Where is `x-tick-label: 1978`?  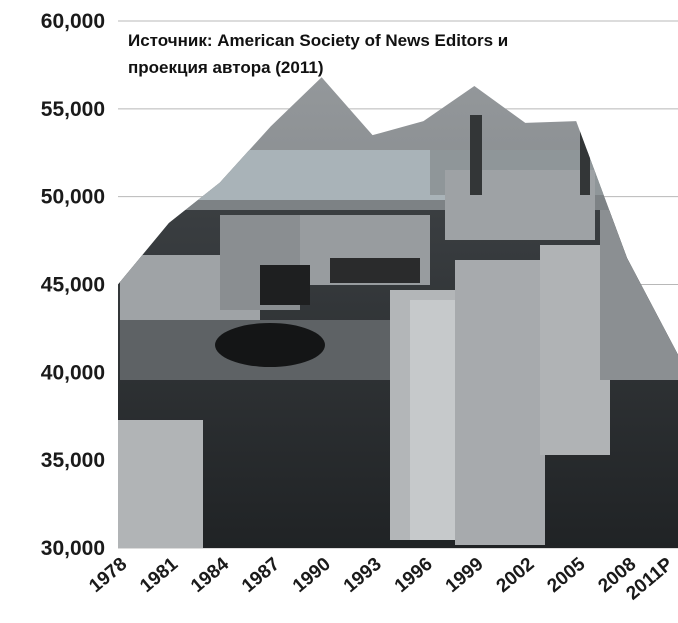
x-tick-label: 1978 is located at coordinates (108, 575).